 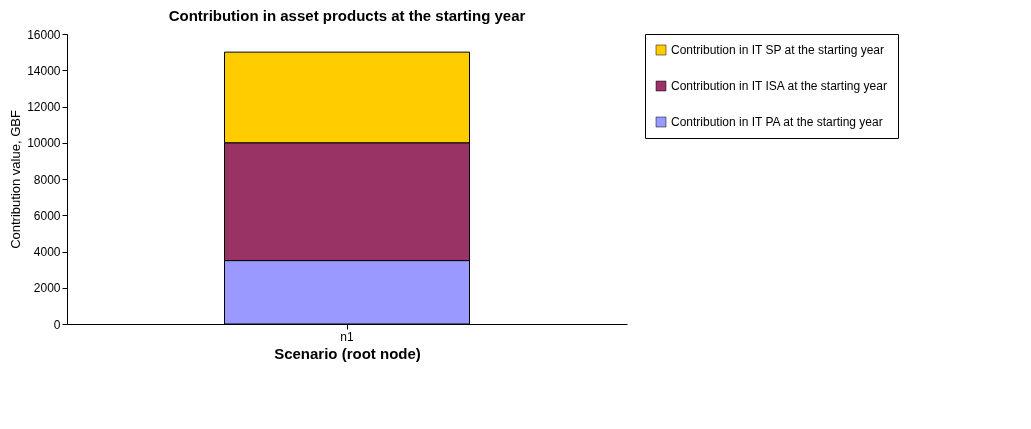 I want to click on legend-label: Contribution in IT PA at the starting year, so click(x=777, y=122).